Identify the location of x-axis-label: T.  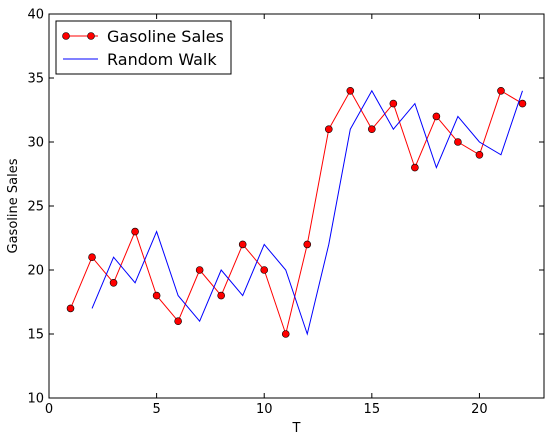
(296, 428).